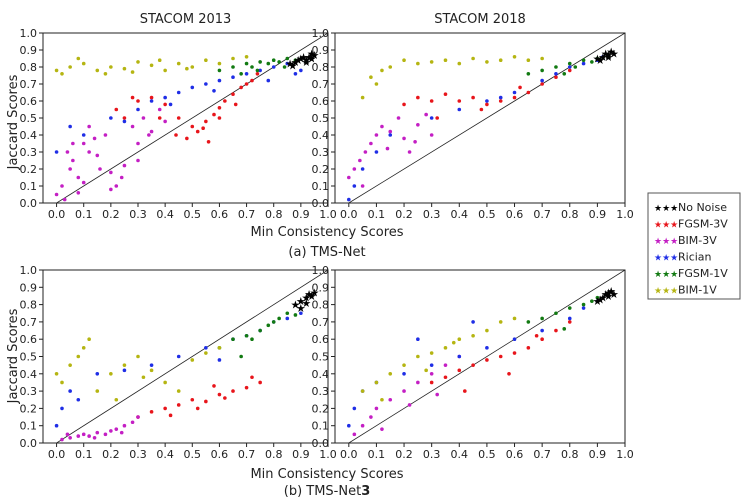 This screenshot has height=498, width=747. What do you see at coordinates (110, 154) in the screenshot?
I see `series-bim-3v` at bounding box center [110, 154].